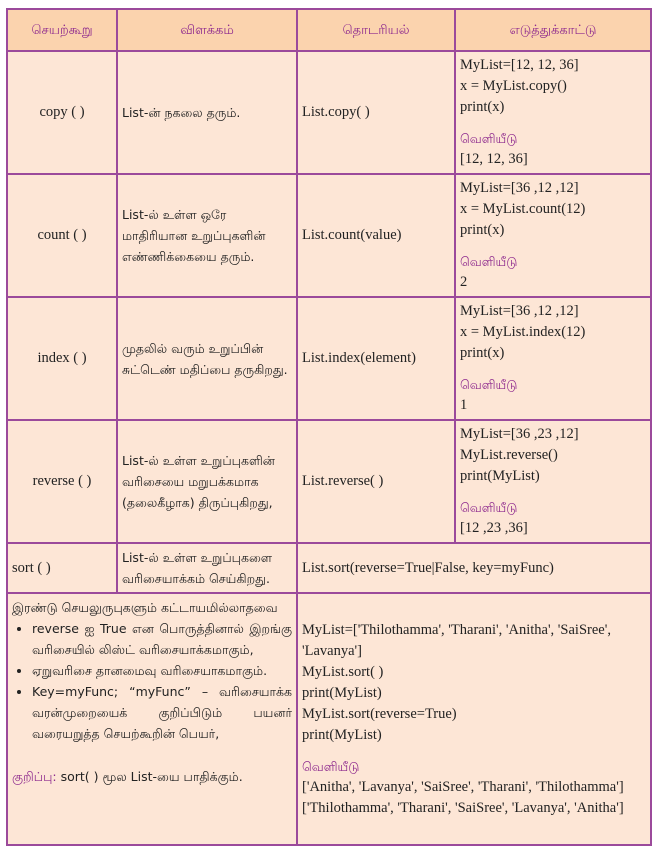 Image resolution: width=671 pixels, height=866 pixels. What do you see at coordinates (343, 671) in the screenshot?
I see `code-line: MyList.sort( )` at bounding box center [343, 671].